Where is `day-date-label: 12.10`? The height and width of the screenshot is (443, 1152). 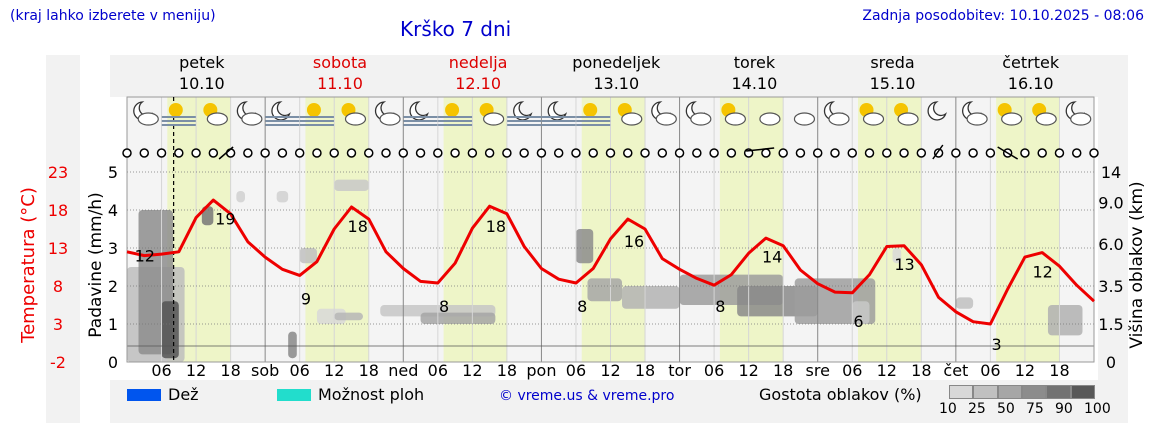 day-date-label: 12.10 is located at coordinates (478, 83).